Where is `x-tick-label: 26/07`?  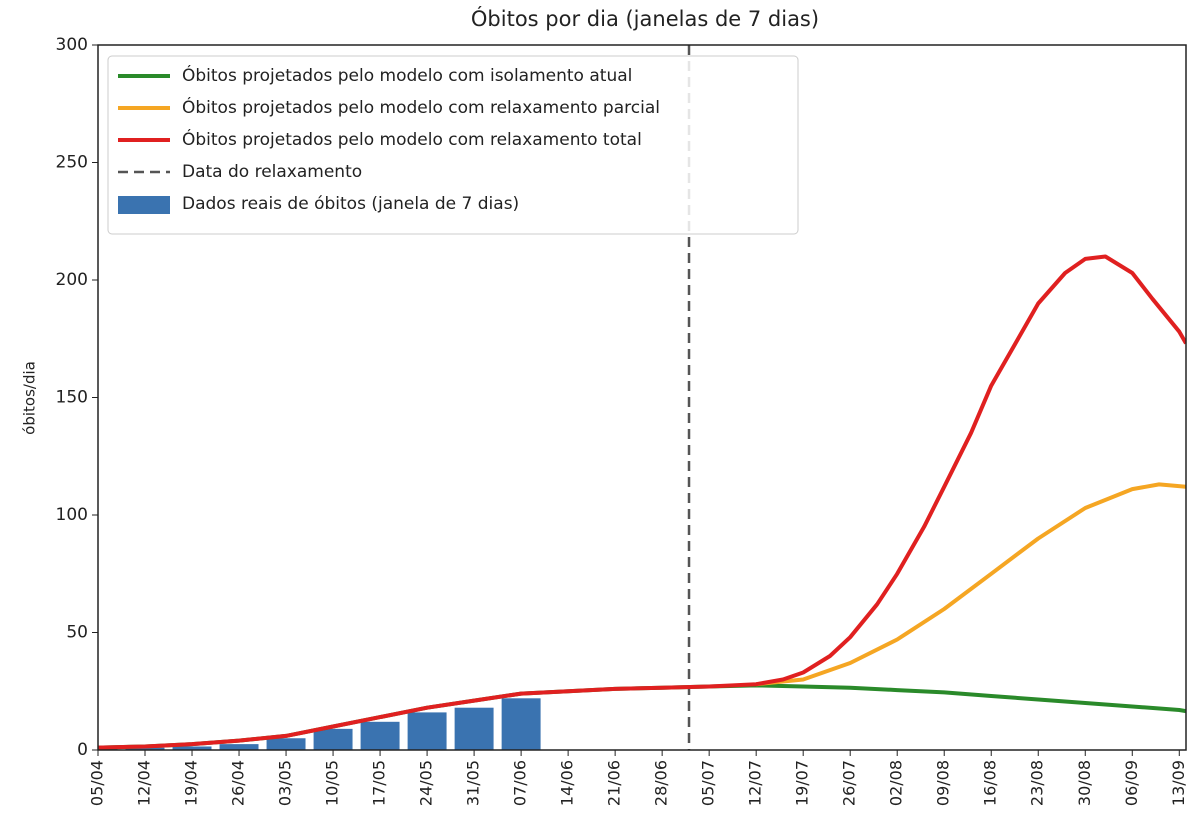
x-tick-label: 26/07 is located at coordinates (849, 783).